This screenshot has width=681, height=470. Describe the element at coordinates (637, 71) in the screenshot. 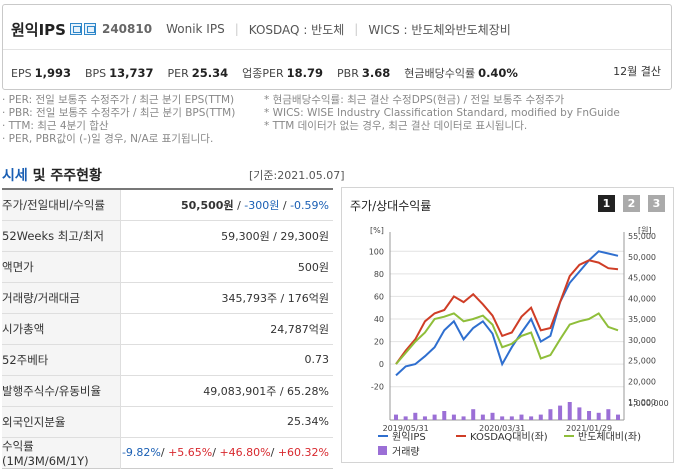

I see `settlement-month: 12월 결산` at that location.